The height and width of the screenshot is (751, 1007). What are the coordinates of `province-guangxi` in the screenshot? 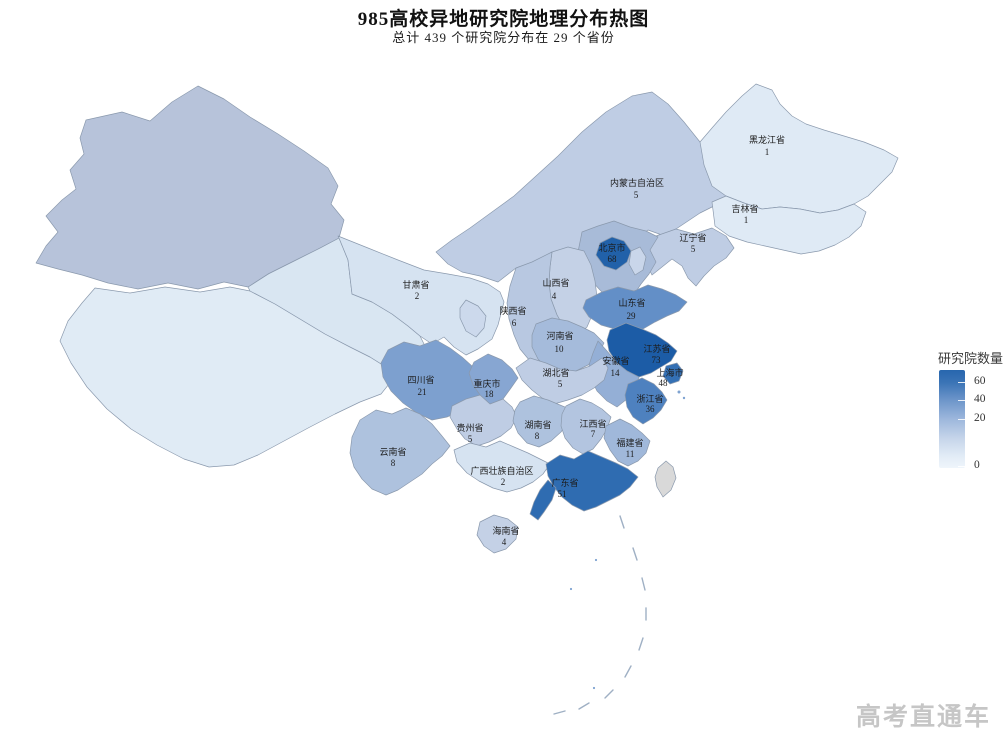 It's located at (502, 466).